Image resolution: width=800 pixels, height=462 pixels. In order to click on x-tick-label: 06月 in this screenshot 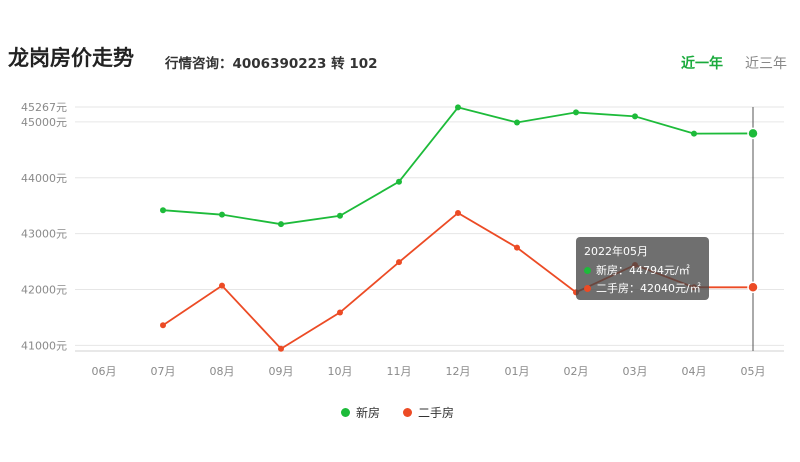, I will do `click(104, 371)`.